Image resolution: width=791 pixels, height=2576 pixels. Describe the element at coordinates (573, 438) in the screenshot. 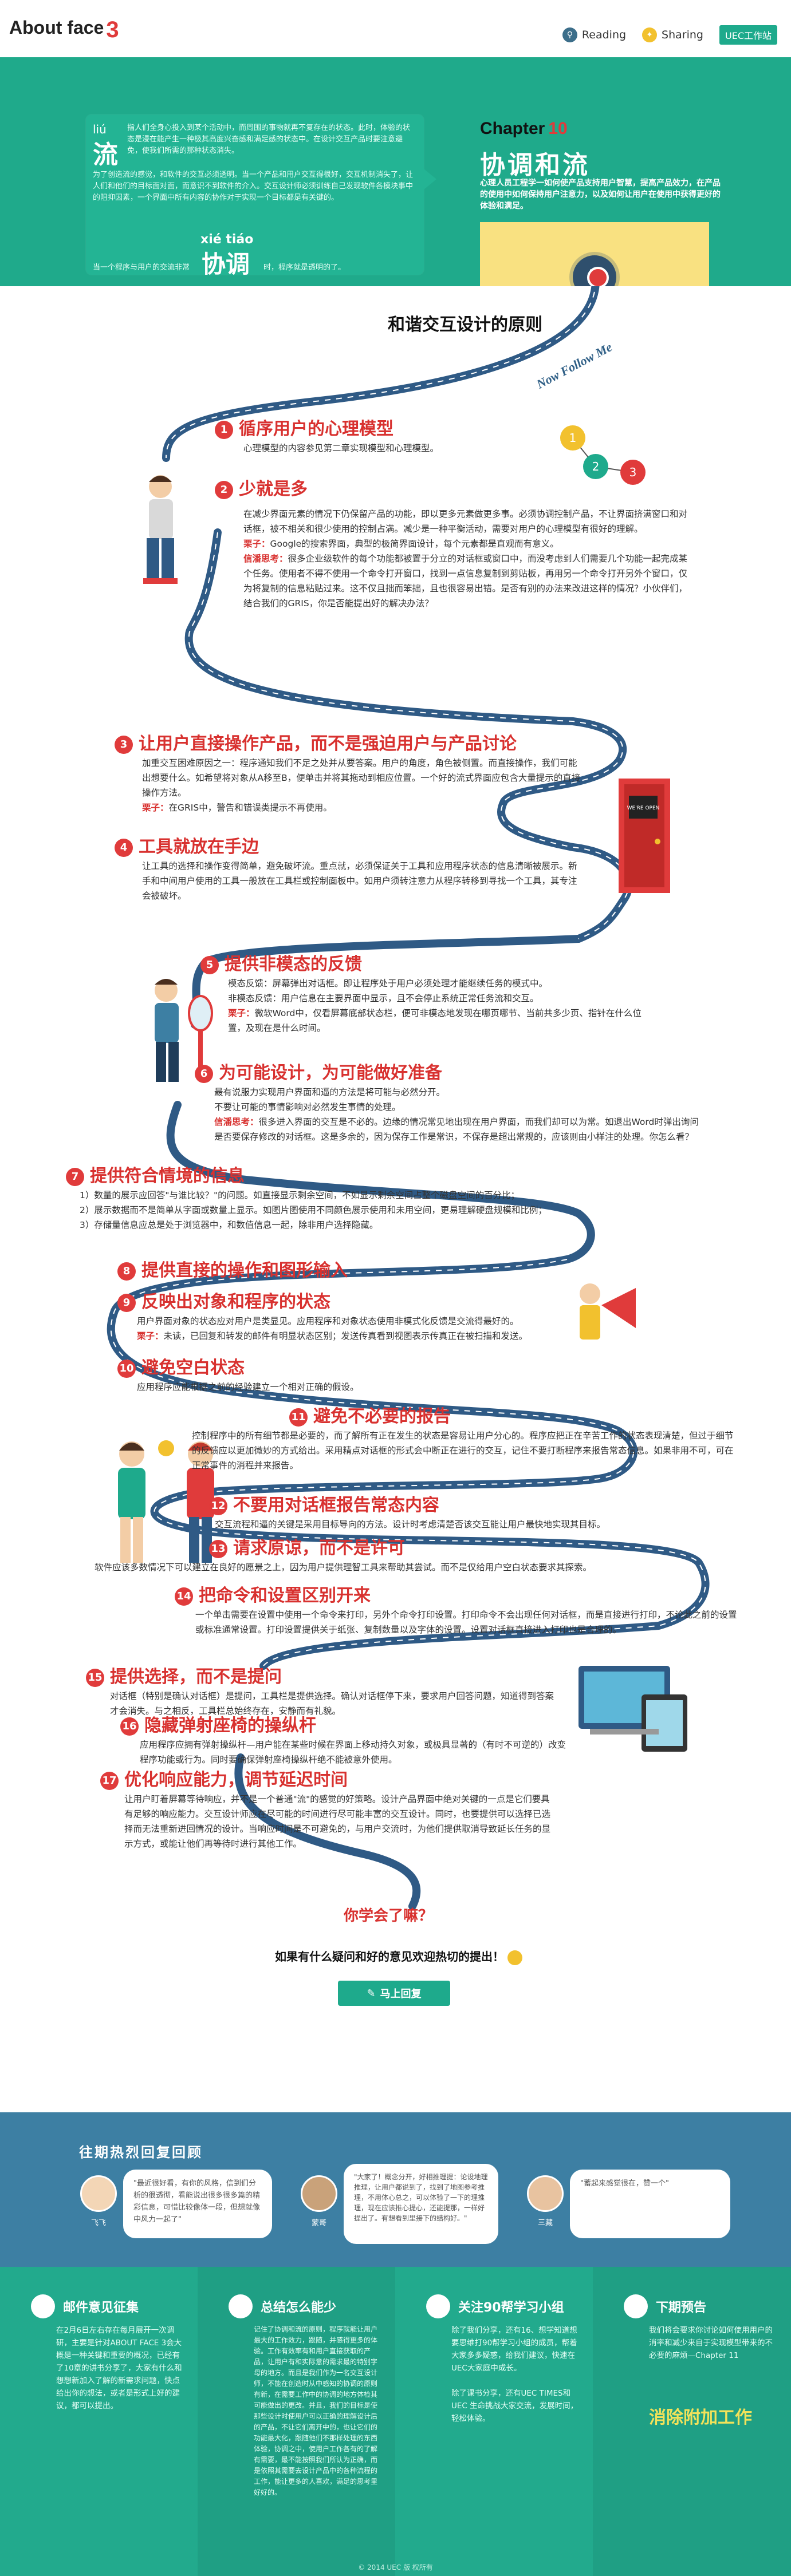

I see `svg-text: 1` at that location.